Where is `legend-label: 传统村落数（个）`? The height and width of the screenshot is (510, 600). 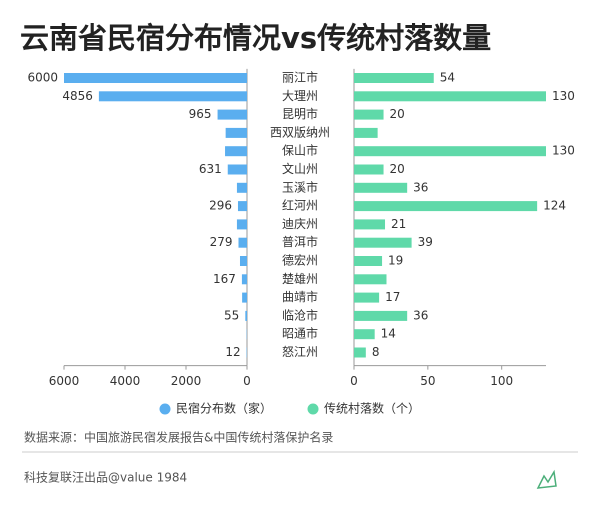 legend-label: 传统村落数（个） is located at coordinates (372, 408).